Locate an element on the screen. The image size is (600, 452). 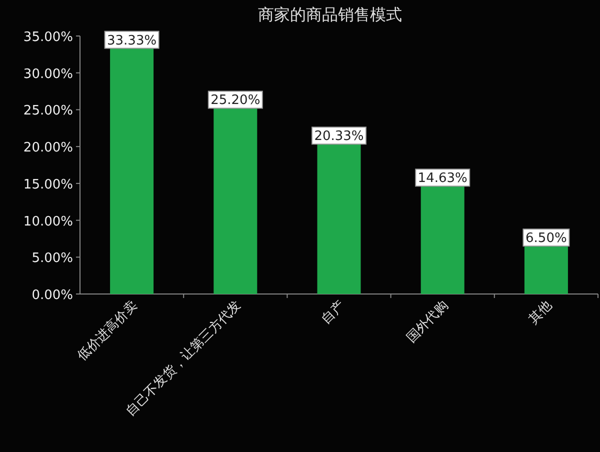
data-label: 25.20% is located at coordinates (235, 100).